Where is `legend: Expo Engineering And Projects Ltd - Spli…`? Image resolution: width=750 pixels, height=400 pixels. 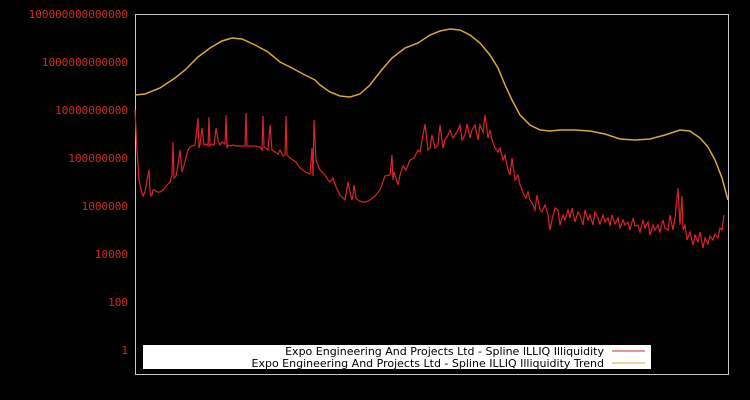 legend: Expo Engineering And Projects Ltd - Spli… is located at coordinates (397, 357).